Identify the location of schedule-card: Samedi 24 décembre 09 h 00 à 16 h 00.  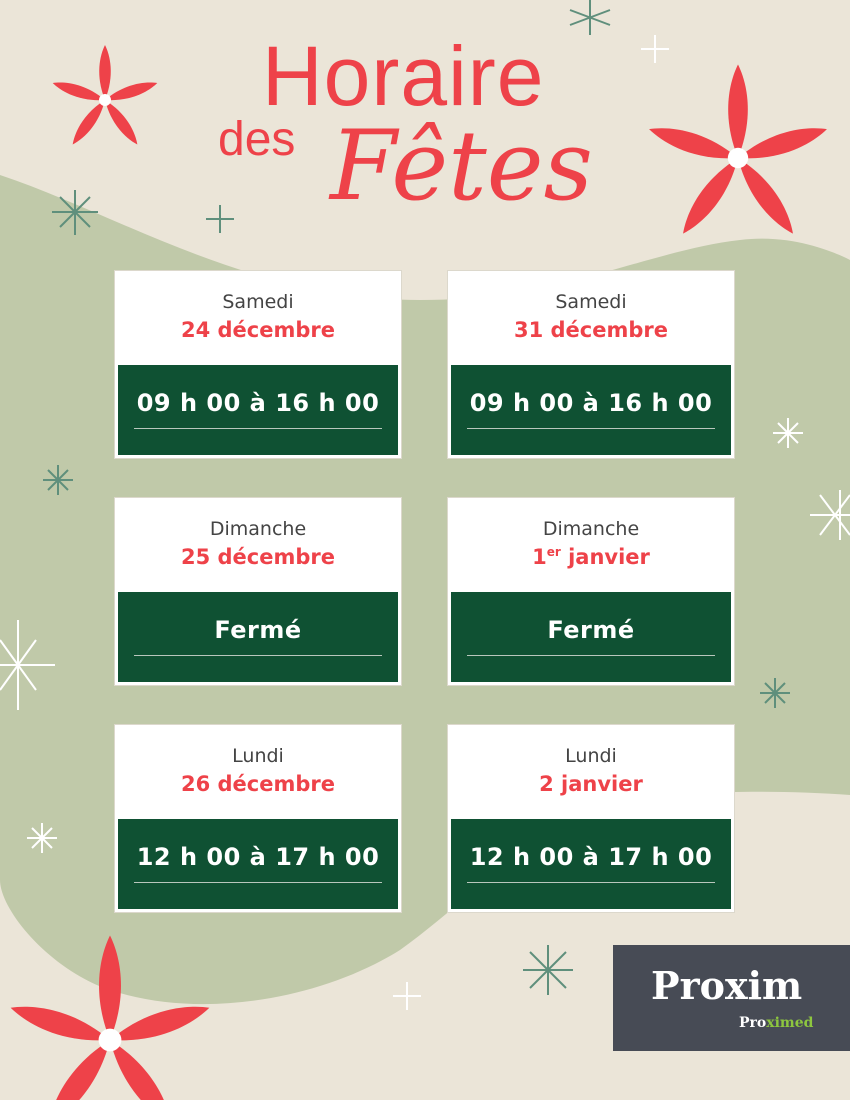
(258, 364).